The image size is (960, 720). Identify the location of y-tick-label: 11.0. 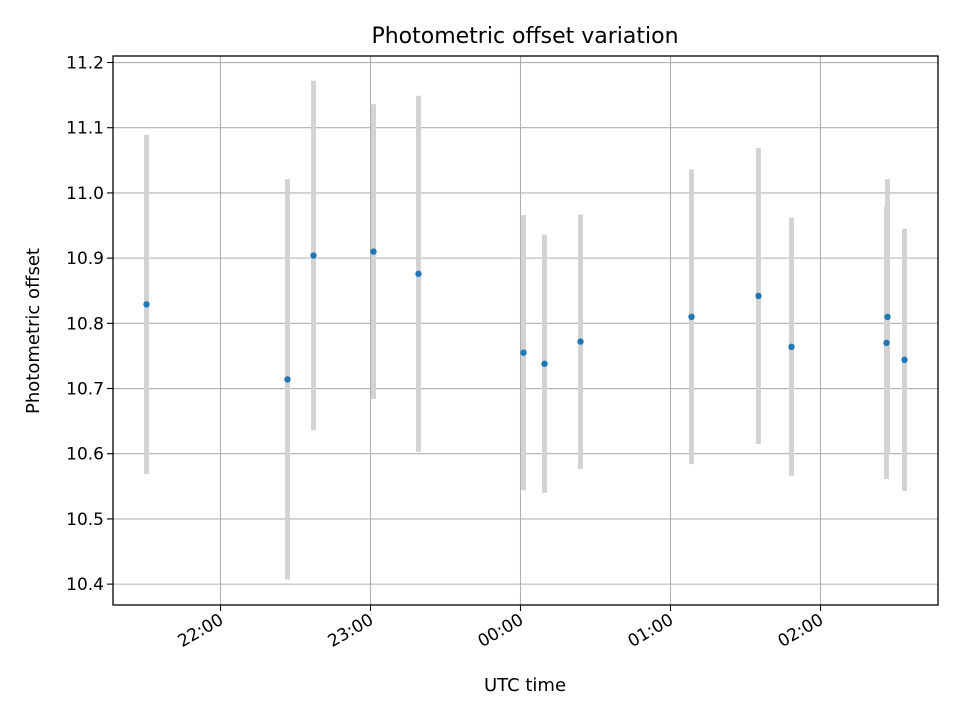
(85, 194).